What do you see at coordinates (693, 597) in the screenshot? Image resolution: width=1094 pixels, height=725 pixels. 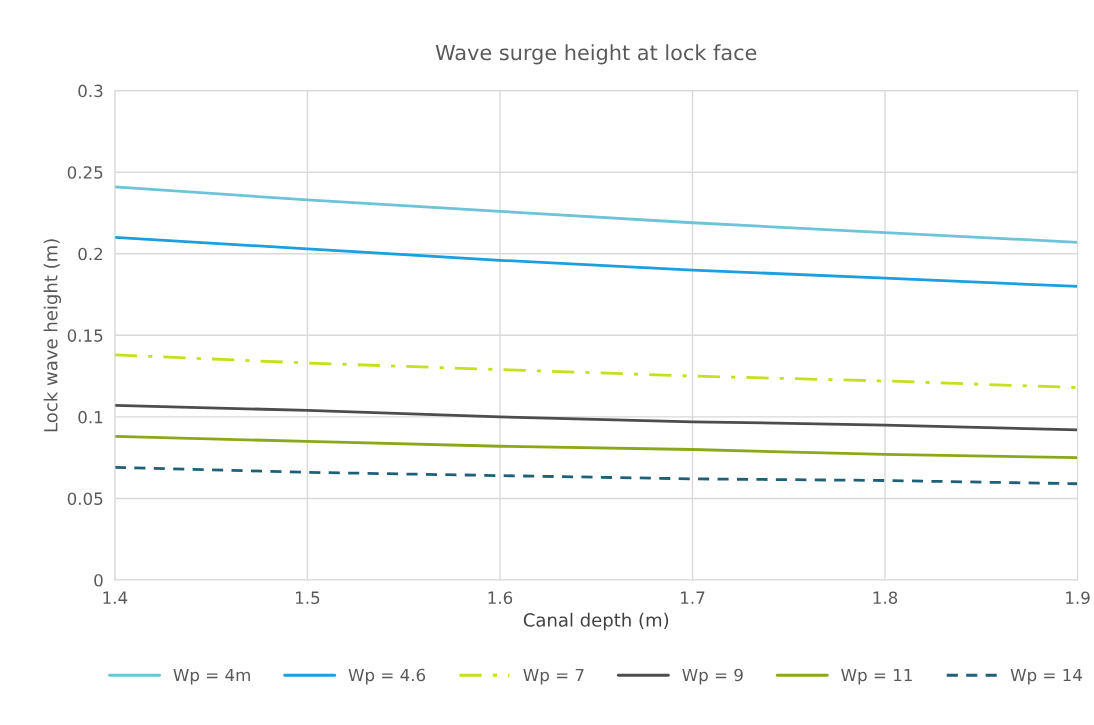 I see `x-tick-label: 1.7` at bounding box center [693, 597].